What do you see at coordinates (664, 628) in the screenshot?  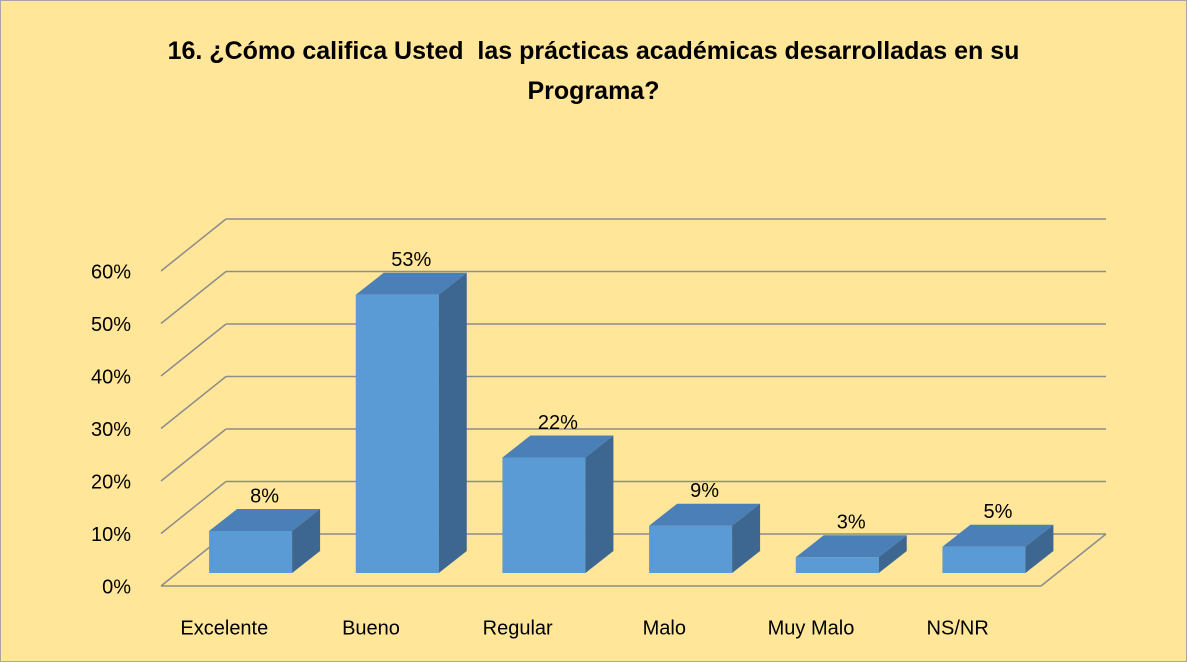 I see `x-tick-label: Malo` at bounding box center [664, 628].